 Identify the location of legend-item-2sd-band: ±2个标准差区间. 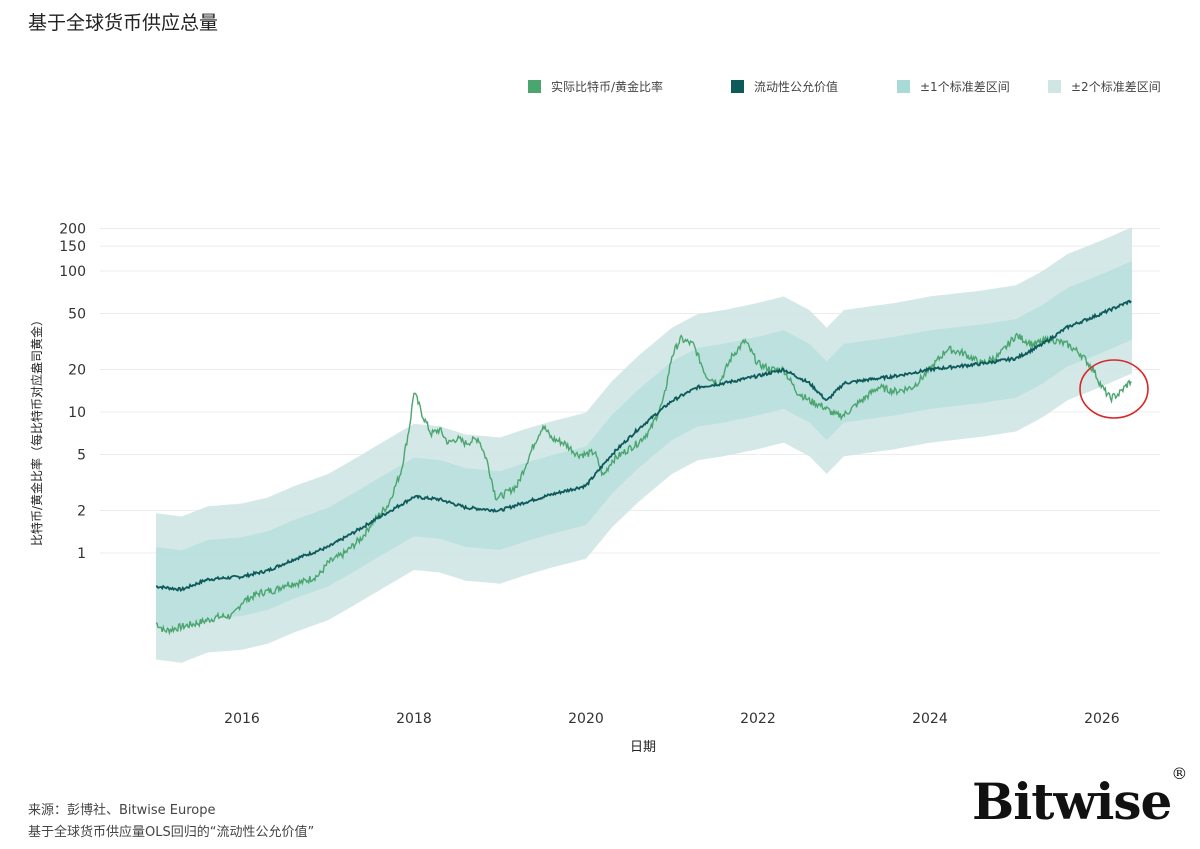
(1104, 86).